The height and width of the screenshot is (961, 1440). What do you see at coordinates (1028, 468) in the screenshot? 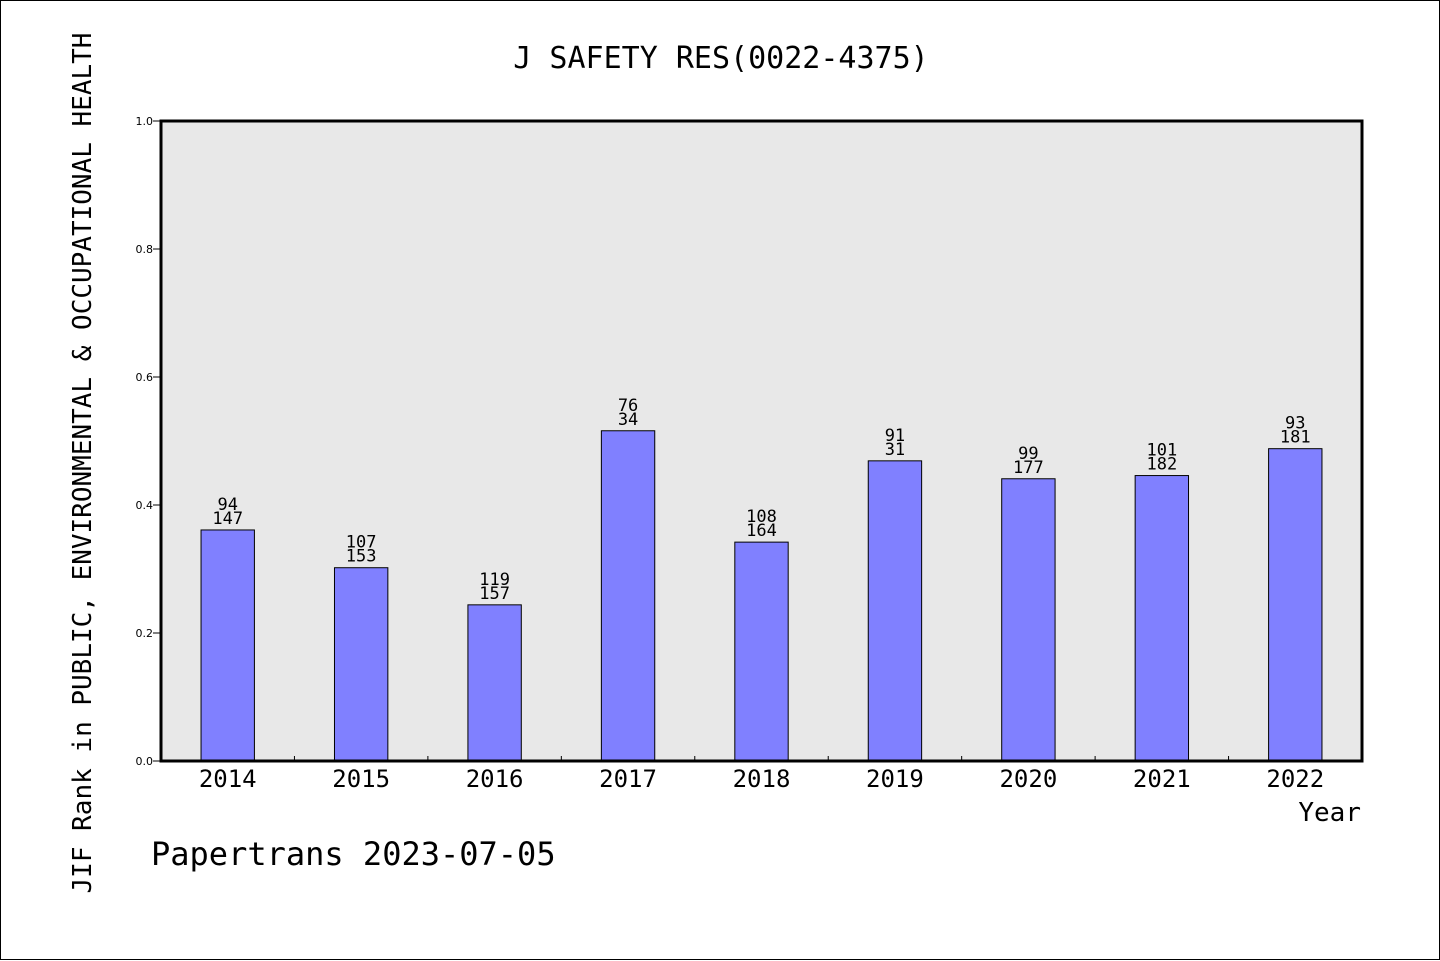
I see `bar-total-label: 177` at bounding box center [1028, 468].